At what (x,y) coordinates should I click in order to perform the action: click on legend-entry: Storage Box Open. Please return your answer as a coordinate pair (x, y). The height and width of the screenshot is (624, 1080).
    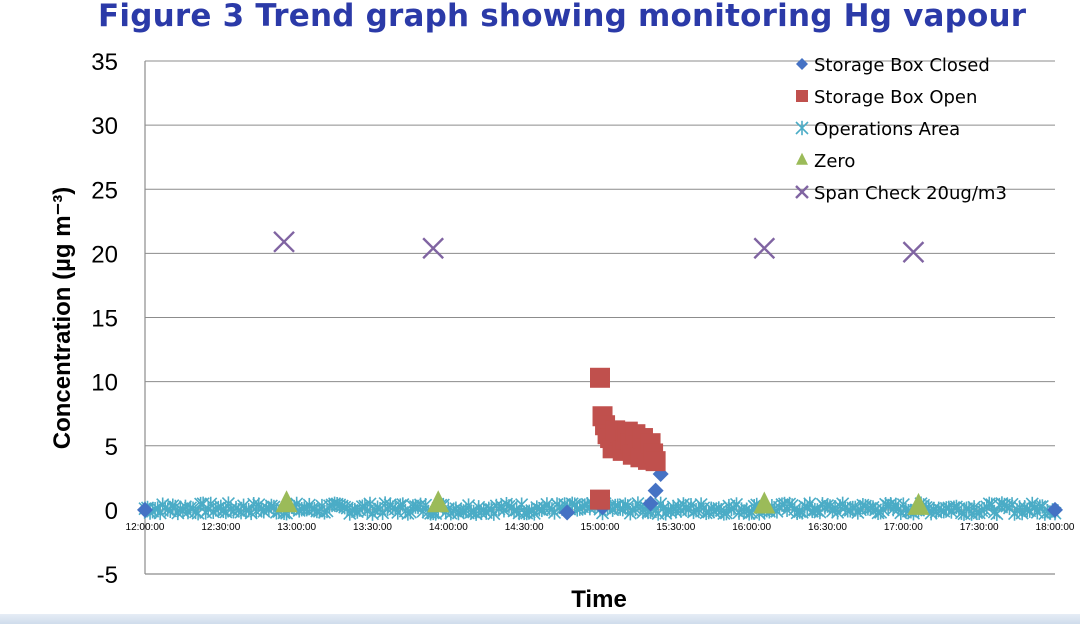
    Looking at the image, I should click on (886, 97).